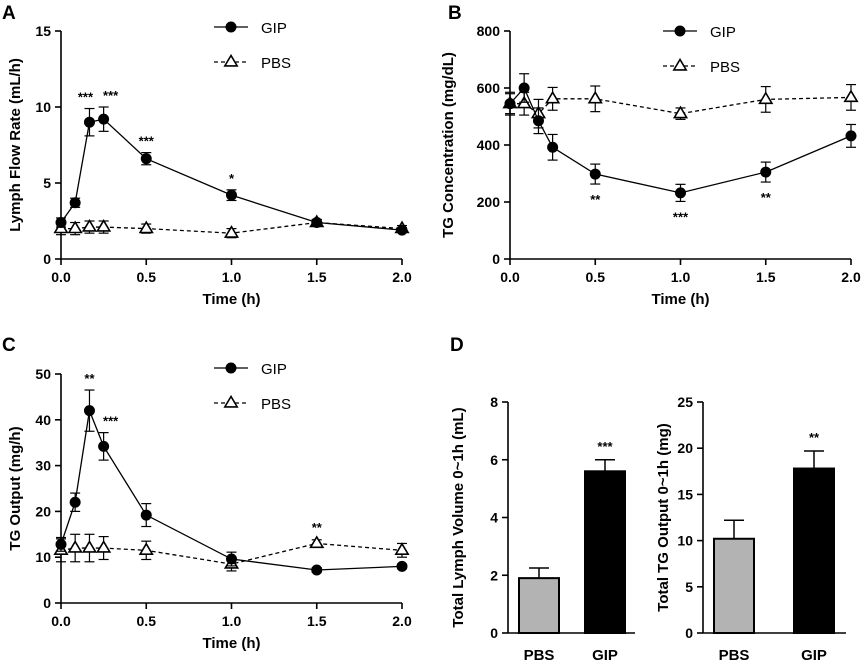 The image size is (865, 665). I want to click on y-tick-label: 30, so click(43, 466).